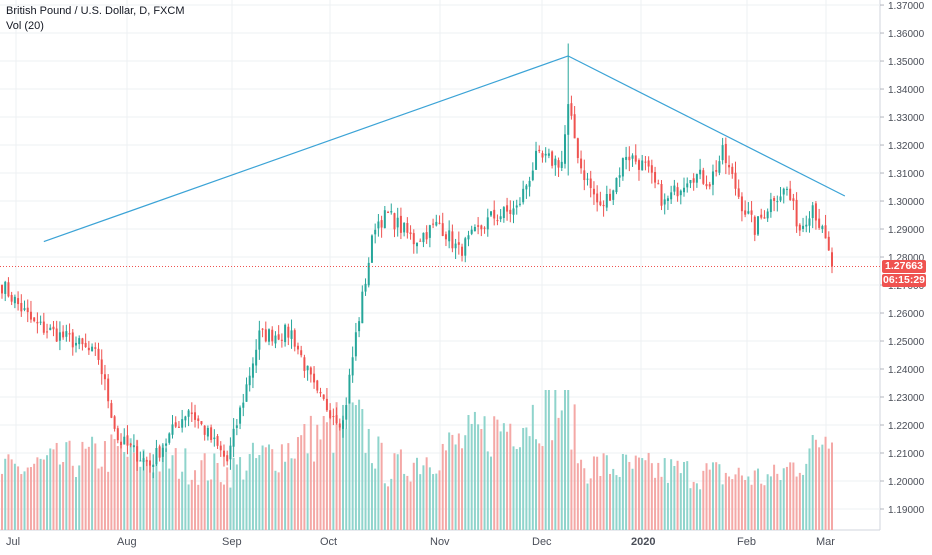  What do you see at coordinates (906, 510) in the screenshot?
I see `y-tick-label: 1.19000` at bounding box center [906, 510].